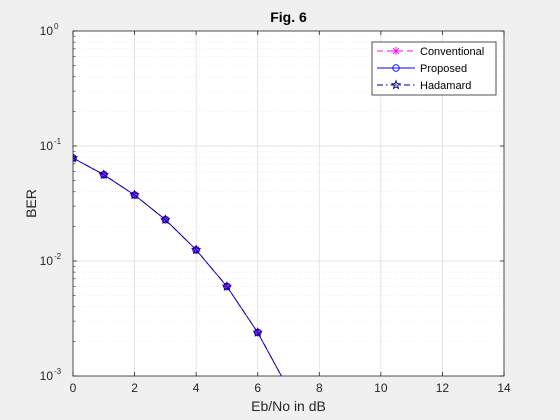 Image resolution: width=560 pixels, height=420 pixels. I want to click on x-tick-label: 6, so click(257, 388).